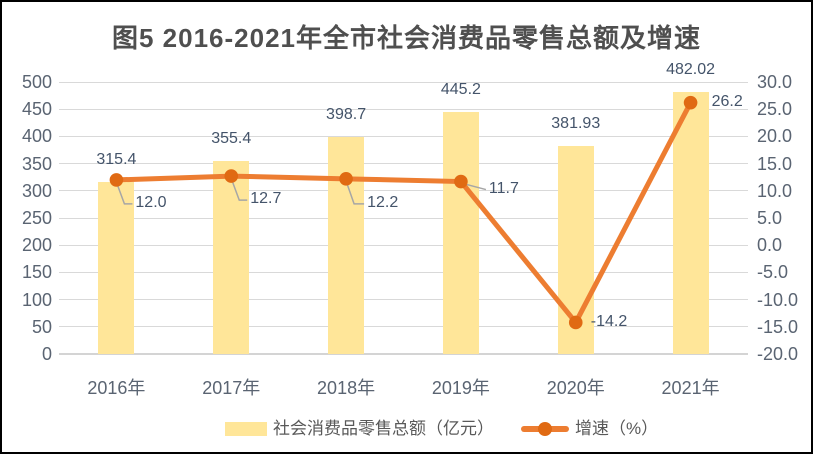  Describe the element at coordinates (775, 82) in the screenshot. I see `y-axis-tick-right: 30.0` at that location.